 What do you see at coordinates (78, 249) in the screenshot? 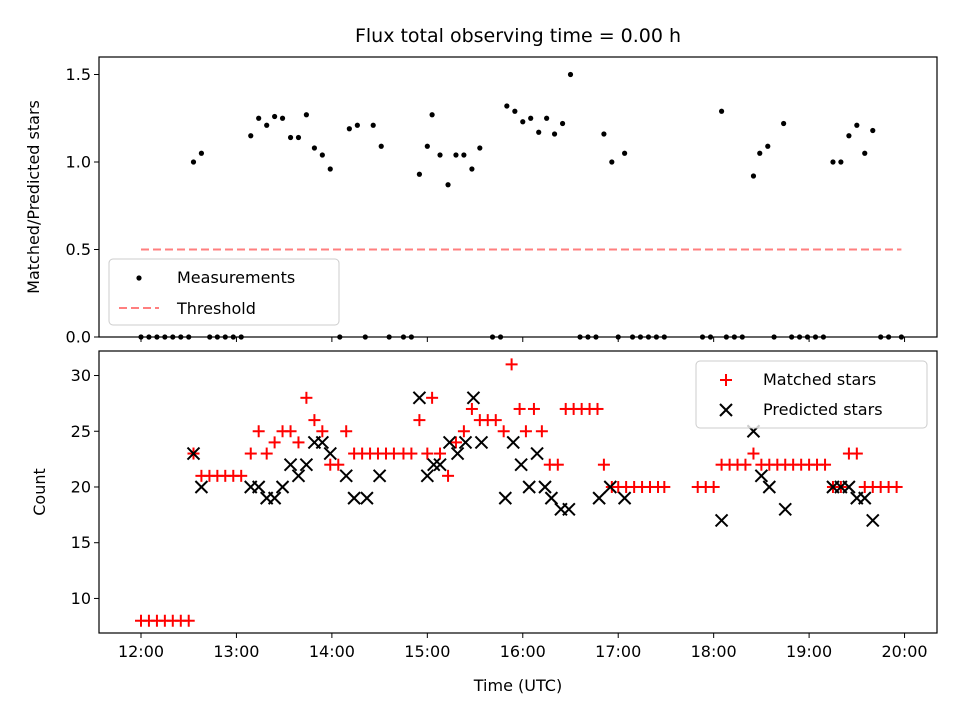
I see `top-y-tick-label: 0.5` at bounding box center [78, 249].